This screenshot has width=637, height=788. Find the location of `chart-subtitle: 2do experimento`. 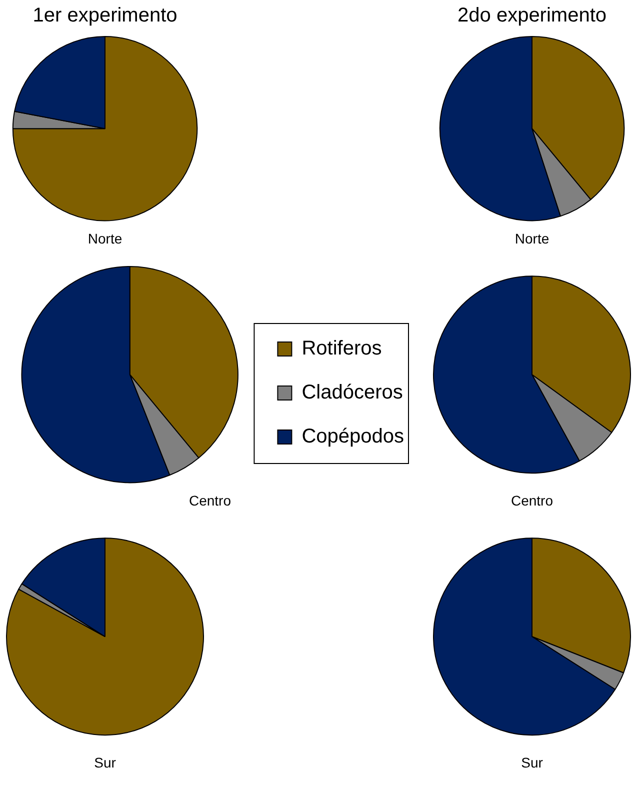

chart-subtitle: 2do experimento is located at coordinates (532, 15).